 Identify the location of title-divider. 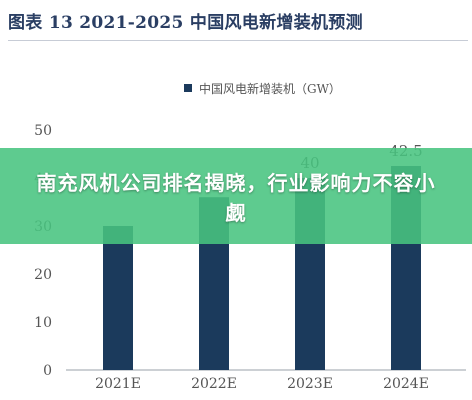
(238, 40).